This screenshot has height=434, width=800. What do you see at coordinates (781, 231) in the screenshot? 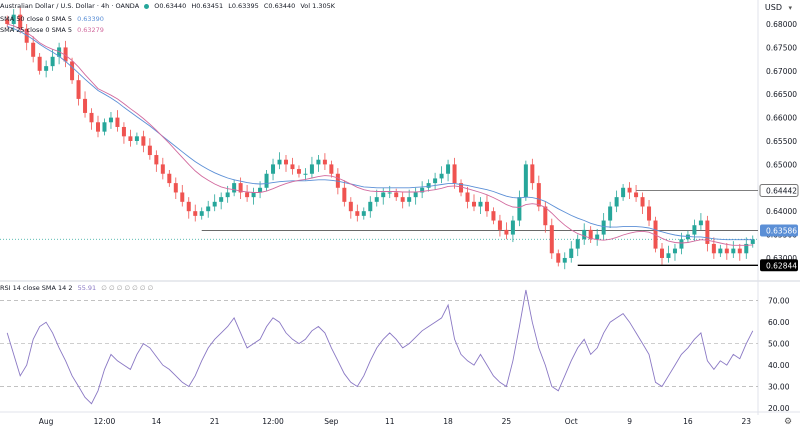
I see `level-price-label: 0.63586` at bounding box center [781, 231].